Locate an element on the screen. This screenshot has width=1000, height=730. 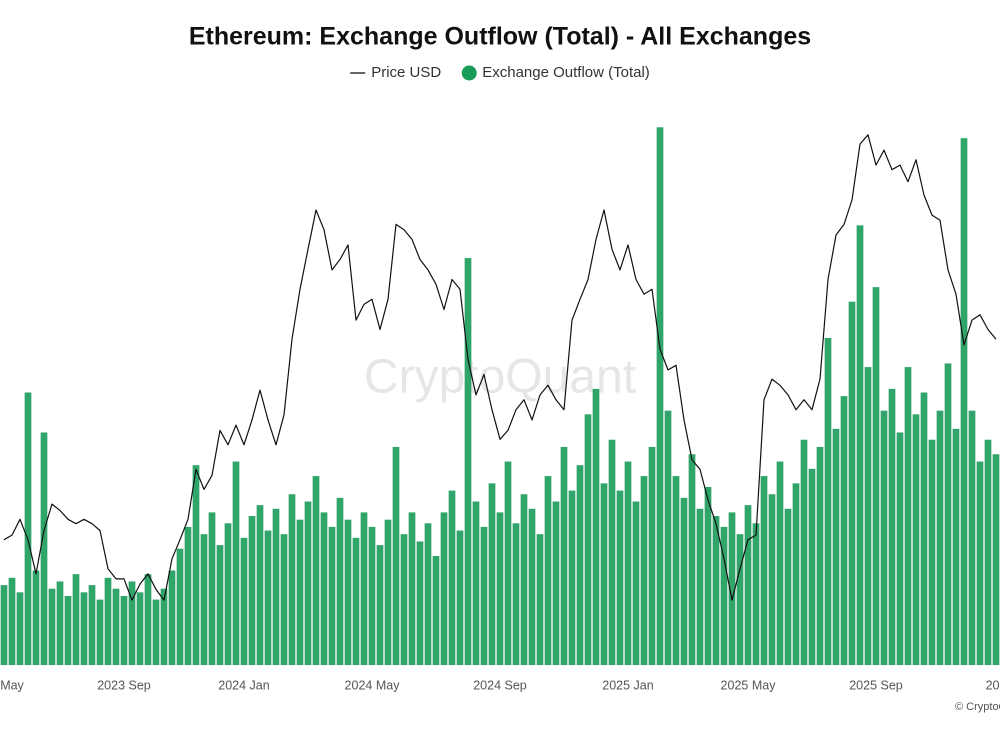
x-tick-label: 2025 Sep is located at coordinates (876, 685).